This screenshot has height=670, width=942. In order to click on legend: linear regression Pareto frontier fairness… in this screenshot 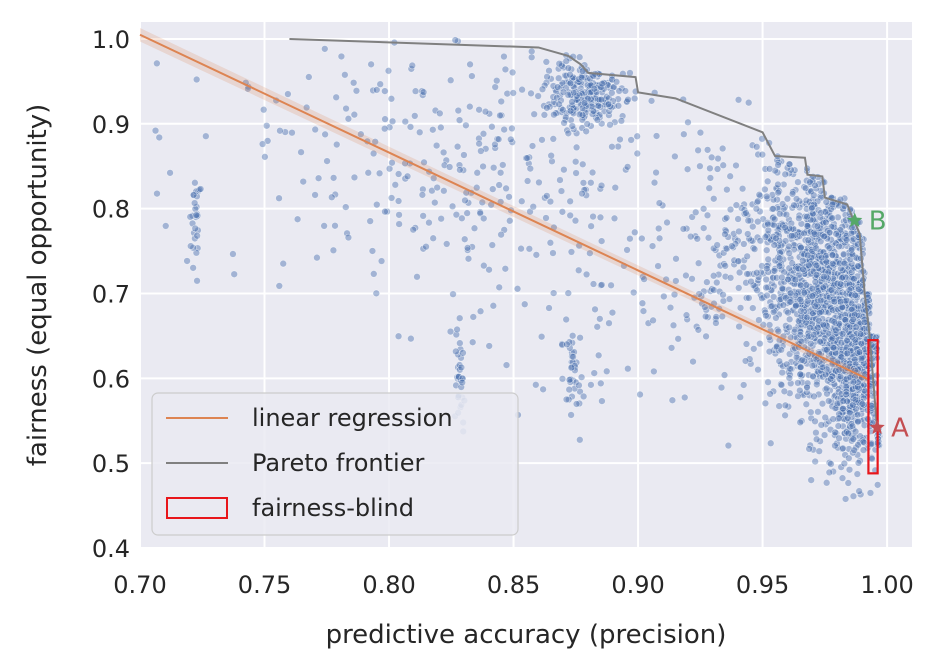, I will do `click(335, 464)`.